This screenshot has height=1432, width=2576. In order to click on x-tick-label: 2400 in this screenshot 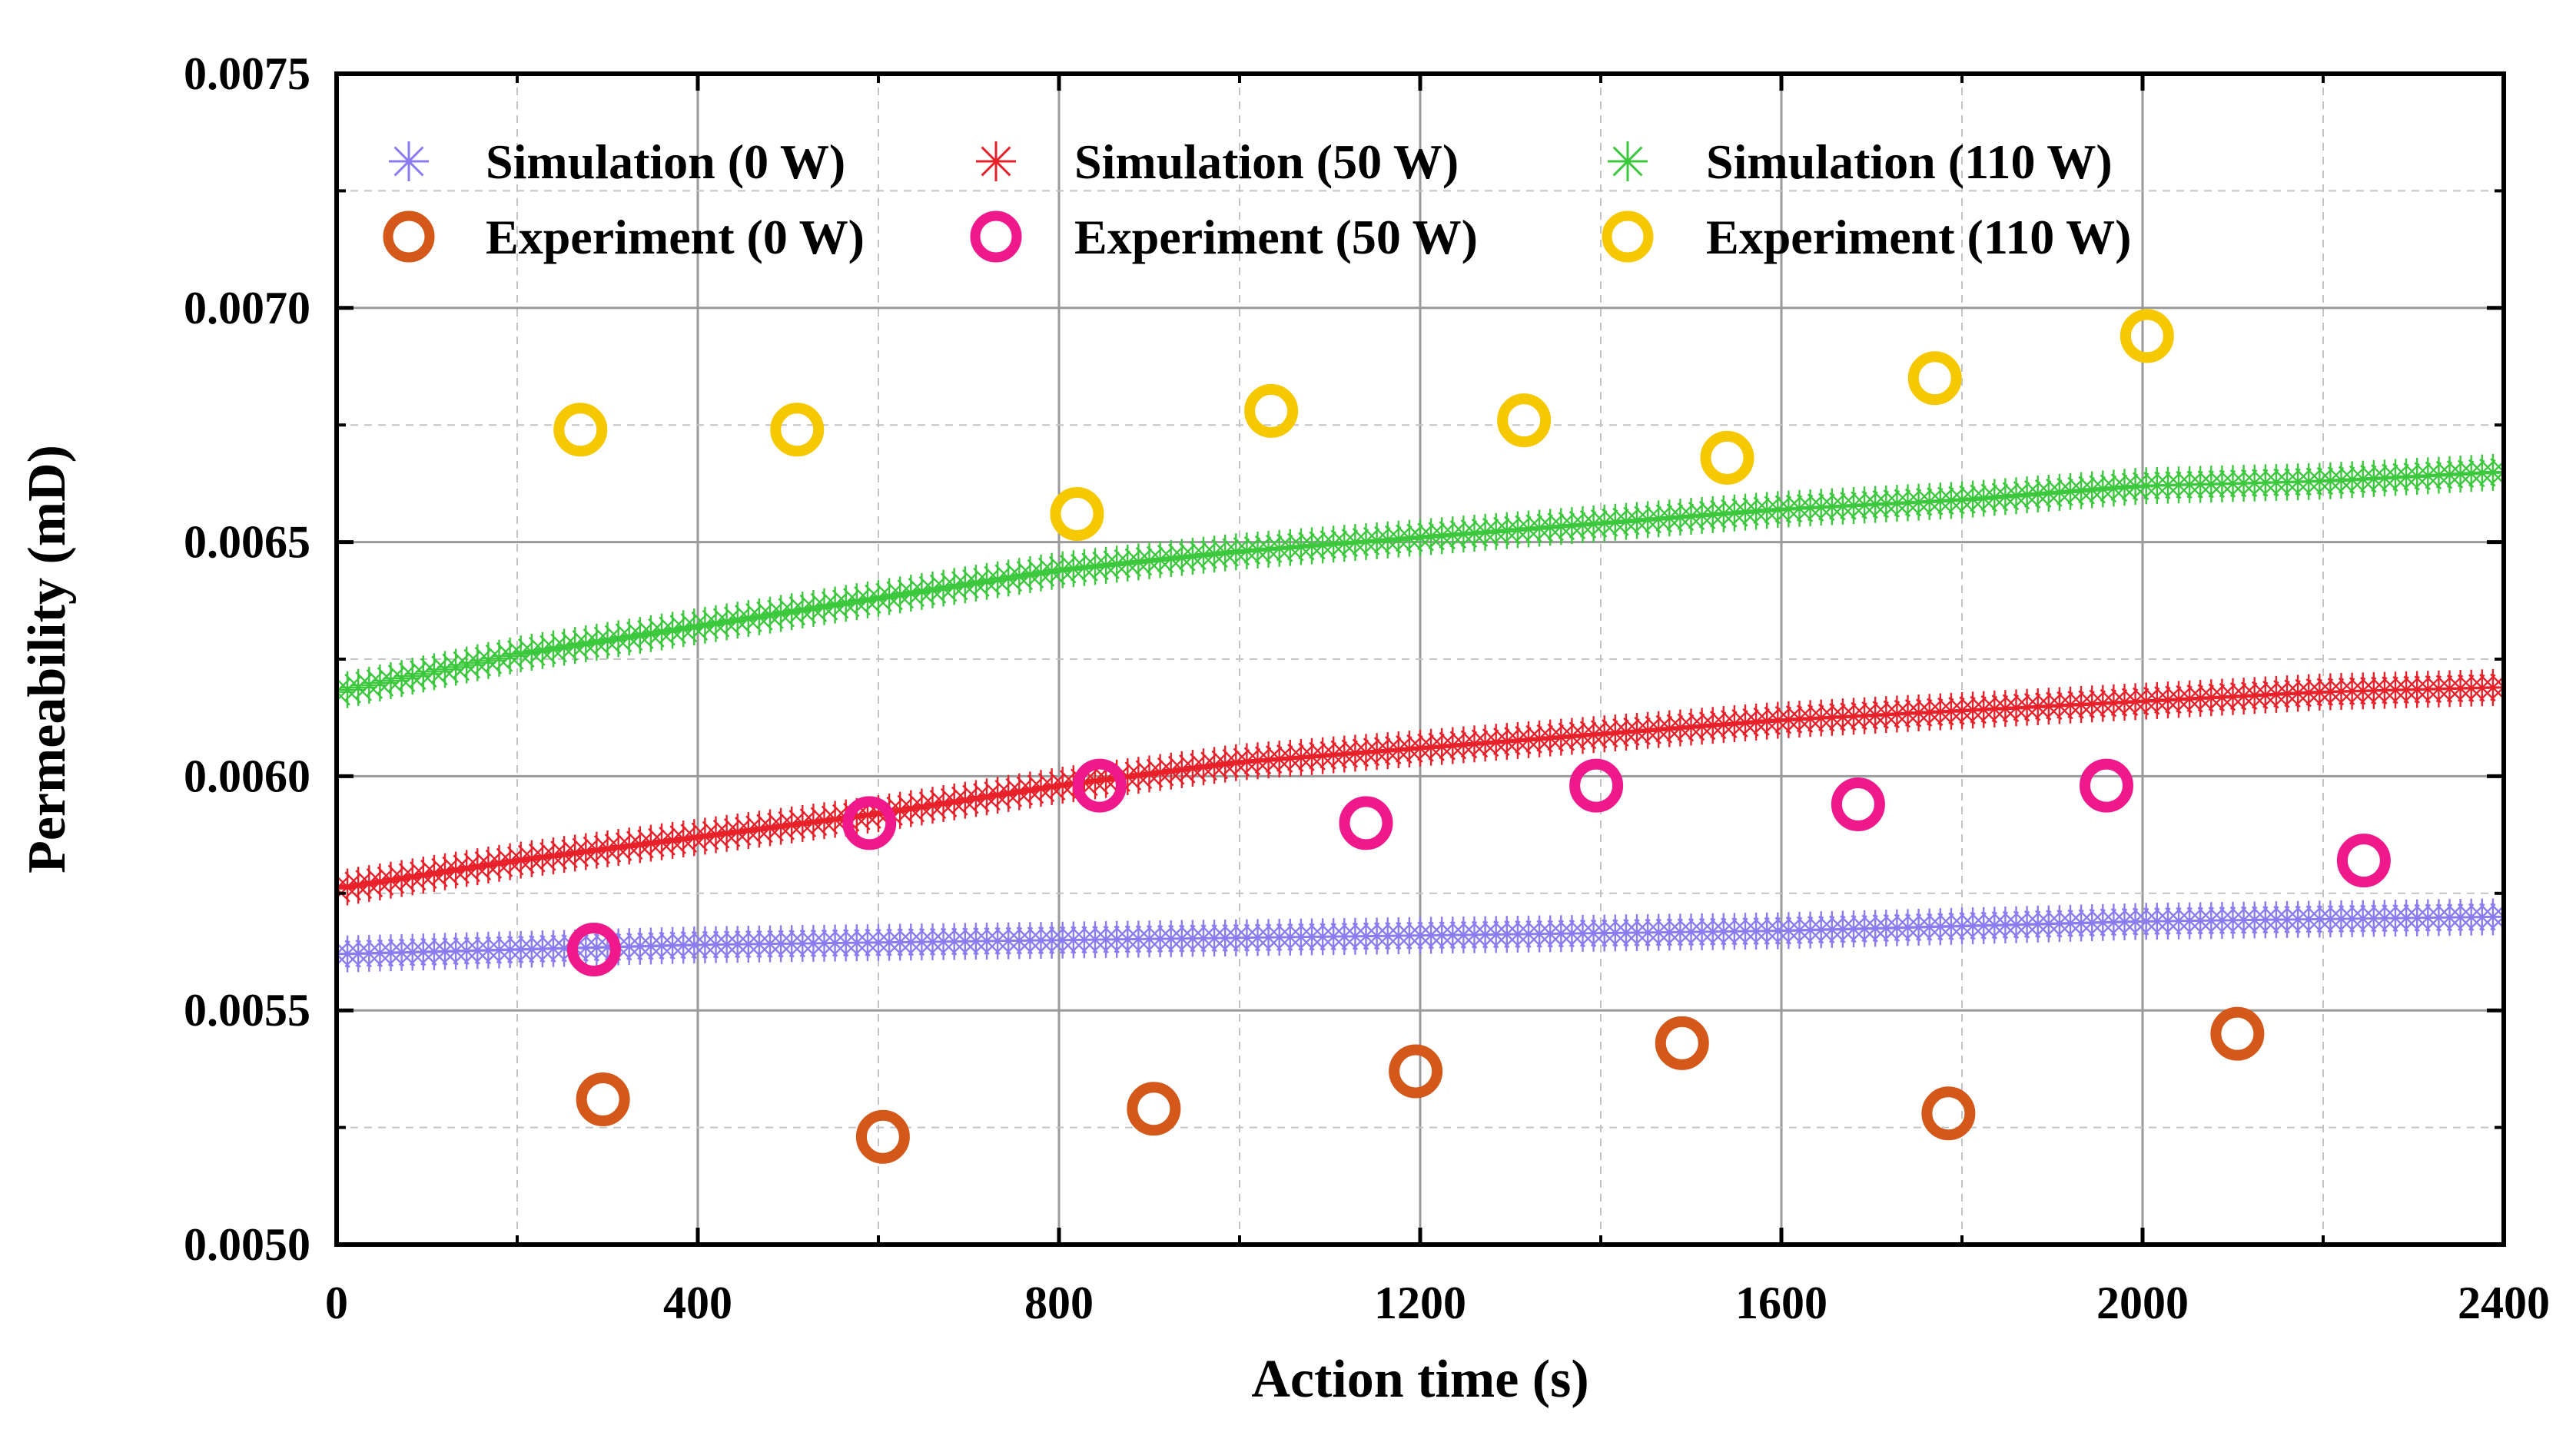, I will do `click(2504, 1303)`.